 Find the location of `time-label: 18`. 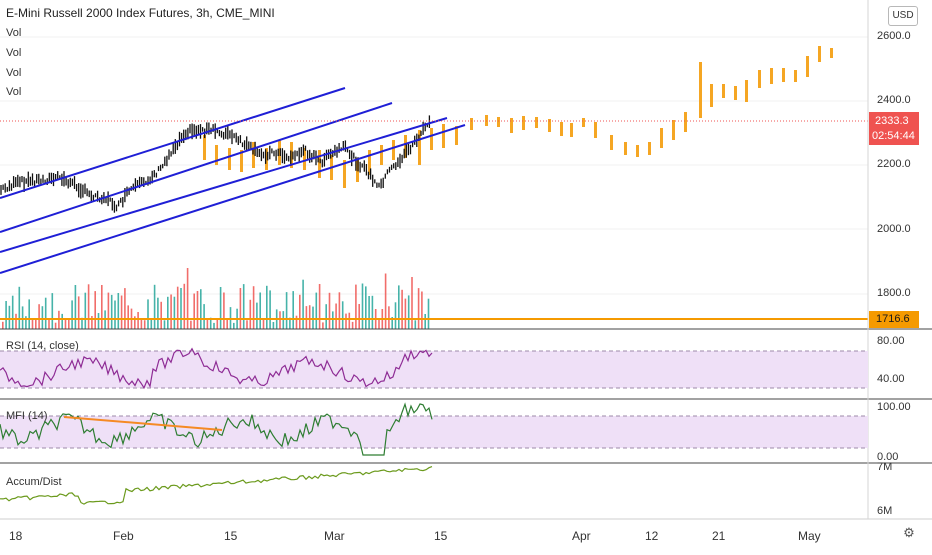

time-label: 18 is located at coordinates (16, 536).